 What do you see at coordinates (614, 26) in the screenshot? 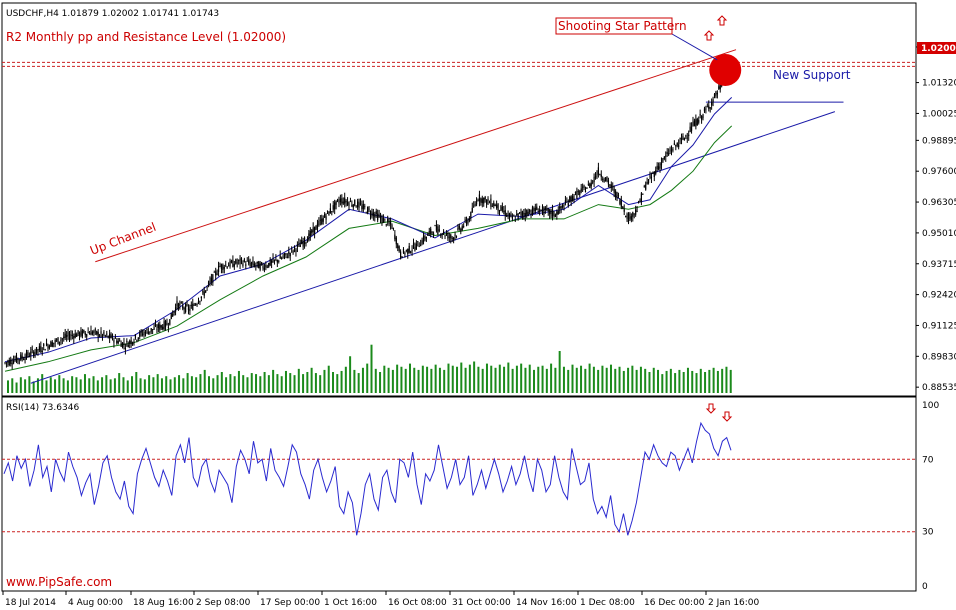
I see `pattern-label-box` at bounding box center [614, 26].